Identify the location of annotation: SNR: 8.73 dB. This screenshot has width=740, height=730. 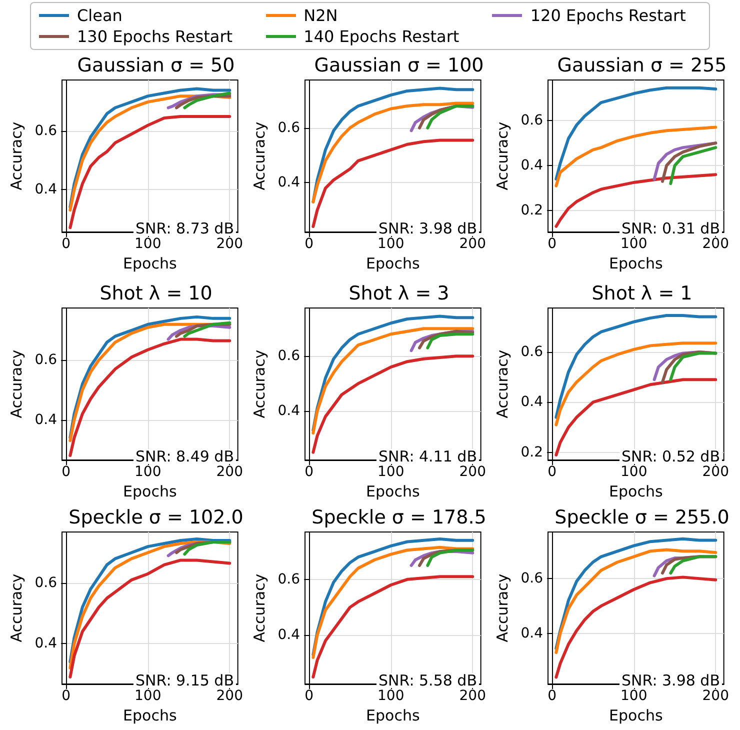
(184, 229).